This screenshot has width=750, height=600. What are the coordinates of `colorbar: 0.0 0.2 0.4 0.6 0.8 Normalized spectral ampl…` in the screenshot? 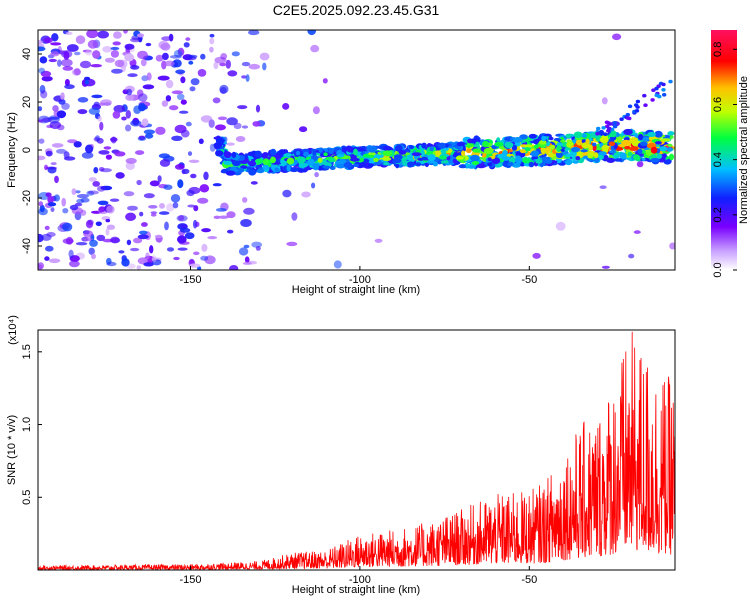 It's located at (730, 154).